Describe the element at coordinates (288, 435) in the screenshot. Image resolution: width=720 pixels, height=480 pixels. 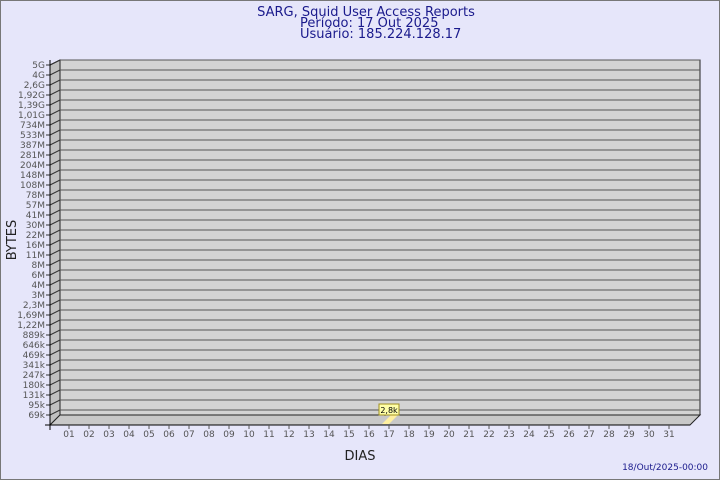
I see `x-tick-label: 12` at that location.